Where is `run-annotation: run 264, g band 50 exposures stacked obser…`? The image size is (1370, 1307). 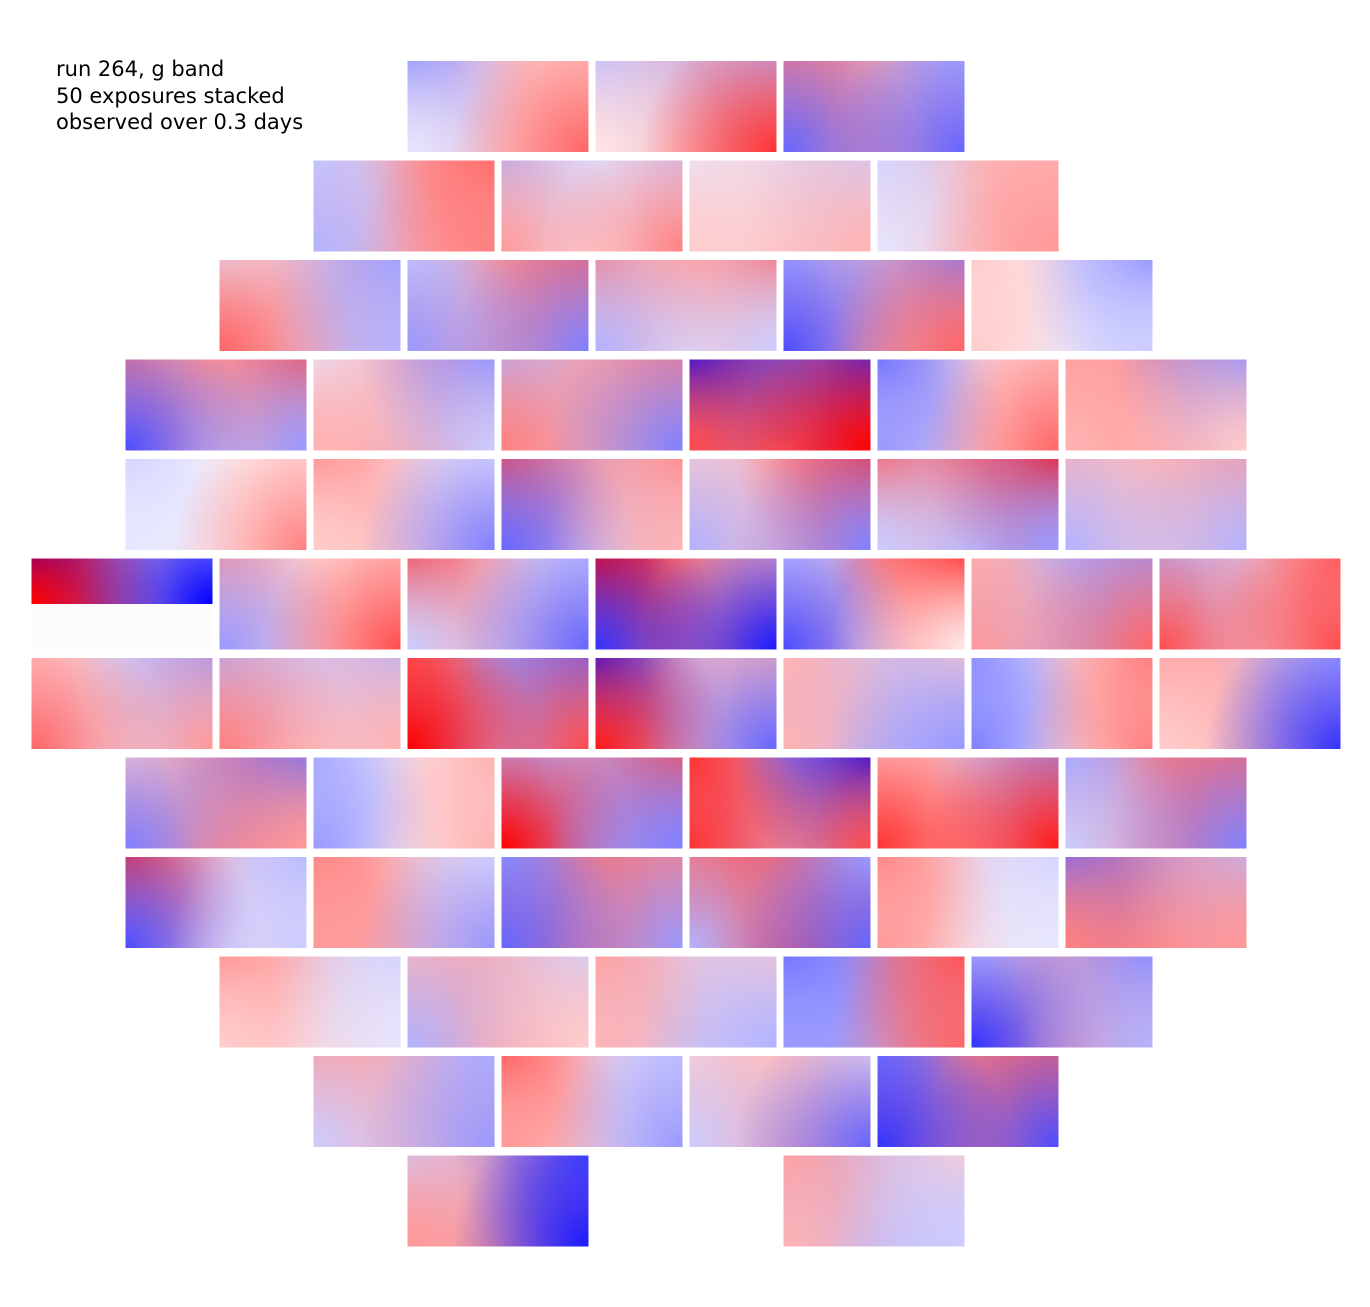
run-annotation: run 264, g band 50 exposures stacked obser… is located at coordinates (179, 96).